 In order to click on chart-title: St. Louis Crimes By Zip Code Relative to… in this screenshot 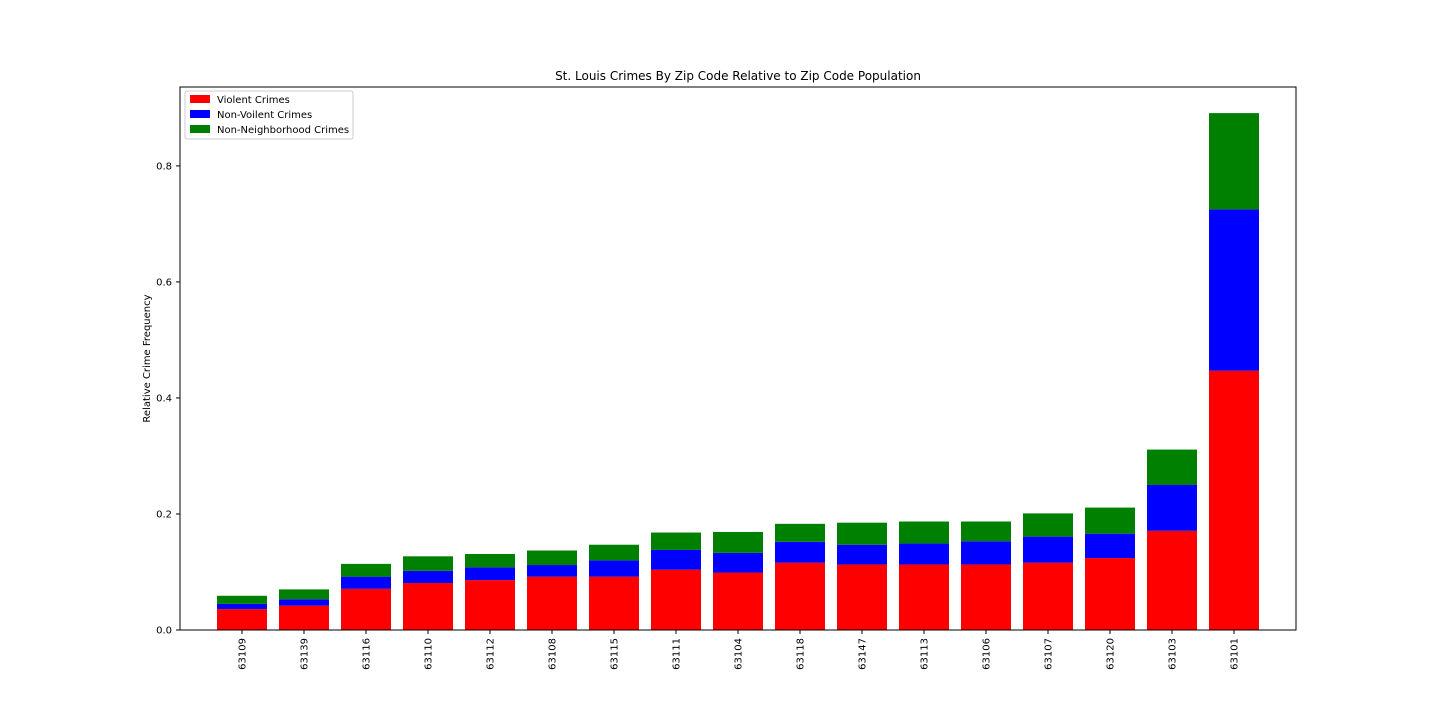, I will do `click(738, 76)`.